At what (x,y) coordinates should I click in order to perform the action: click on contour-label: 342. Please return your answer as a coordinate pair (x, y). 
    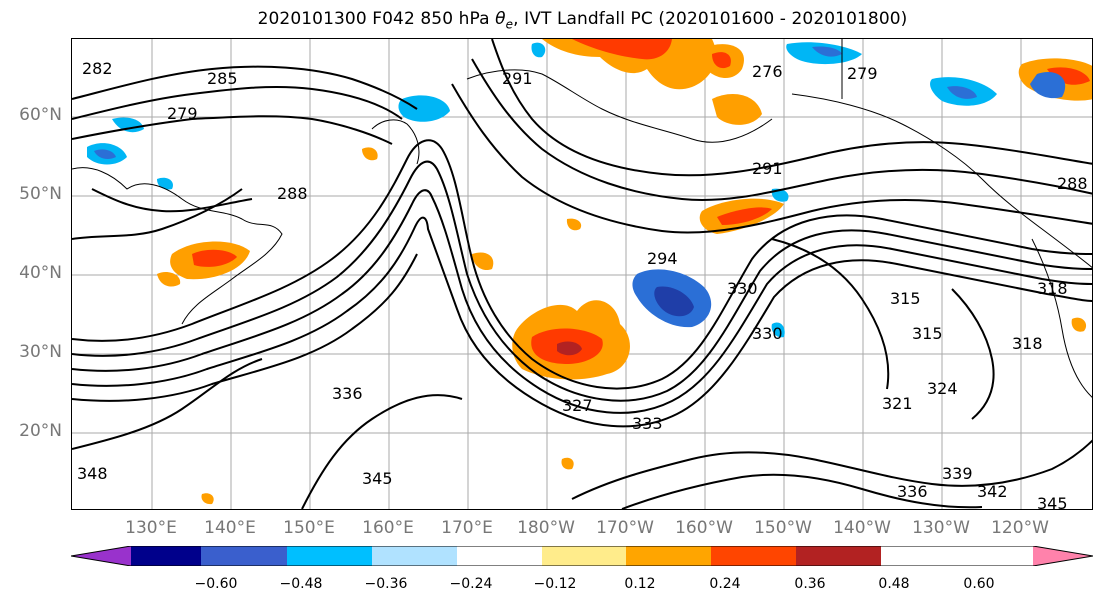
    Looking at the image, I should click on (992, 491).